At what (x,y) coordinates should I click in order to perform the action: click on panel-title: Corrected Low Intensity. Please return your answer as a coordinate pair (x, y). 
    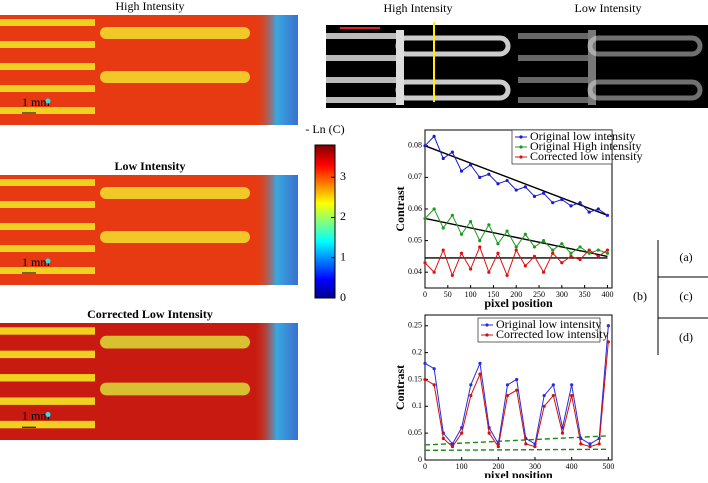
    Looking at the image, I should click on (150, 314).